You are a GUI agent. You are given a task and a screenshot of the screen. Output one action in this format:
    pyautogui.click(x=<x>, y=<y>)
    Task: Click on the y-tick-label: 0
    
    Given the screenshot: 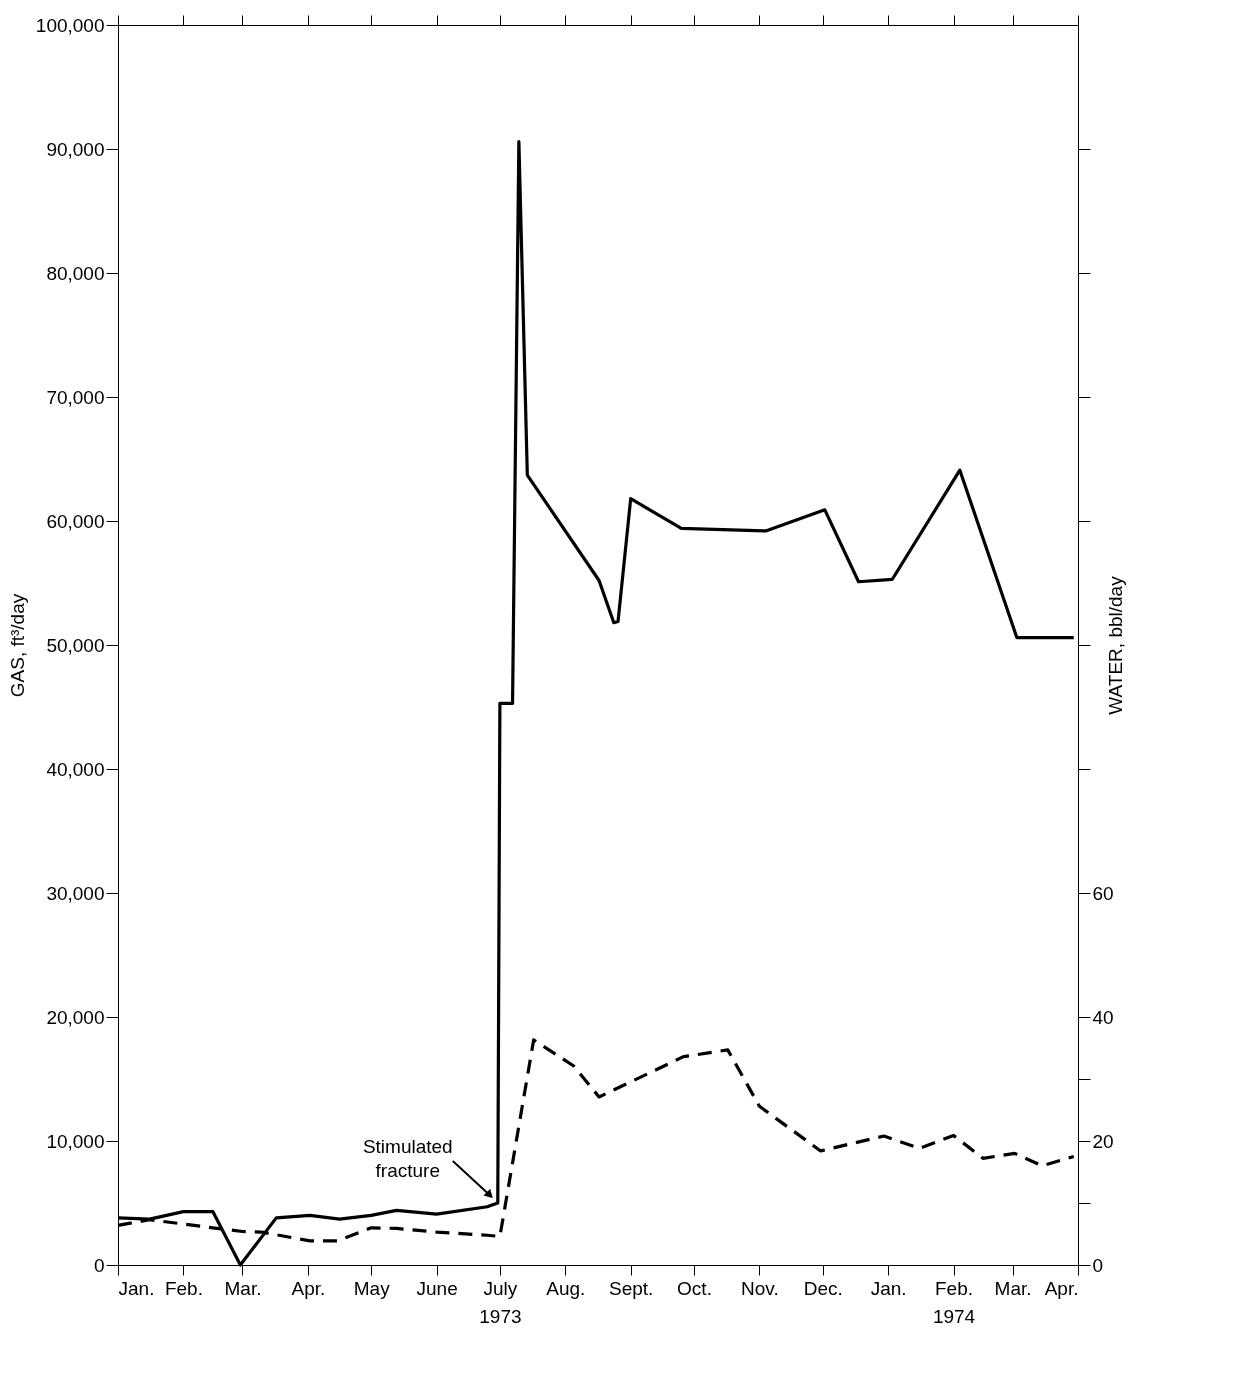 What is the action you would take?
    pyautogui.click(x=99, y=1265)
    